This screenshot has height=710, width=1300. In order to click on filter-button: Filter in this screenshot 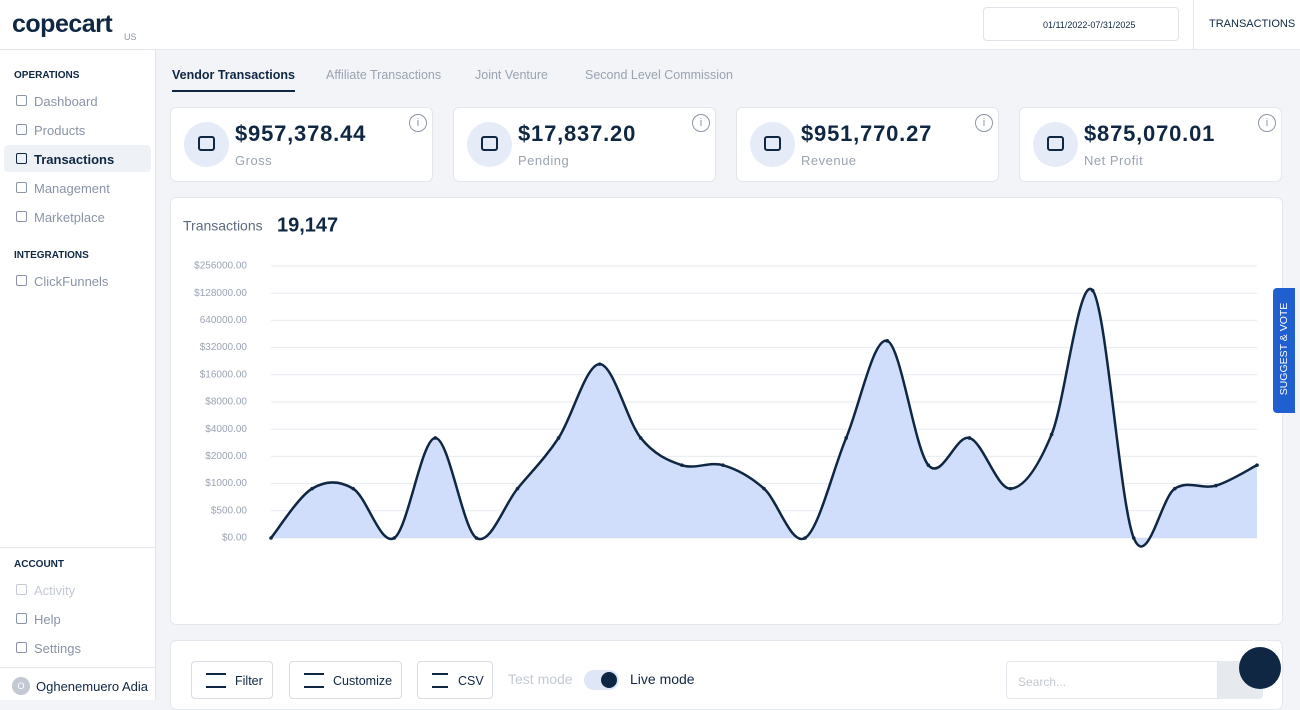, I will do `click(232, 680)`.